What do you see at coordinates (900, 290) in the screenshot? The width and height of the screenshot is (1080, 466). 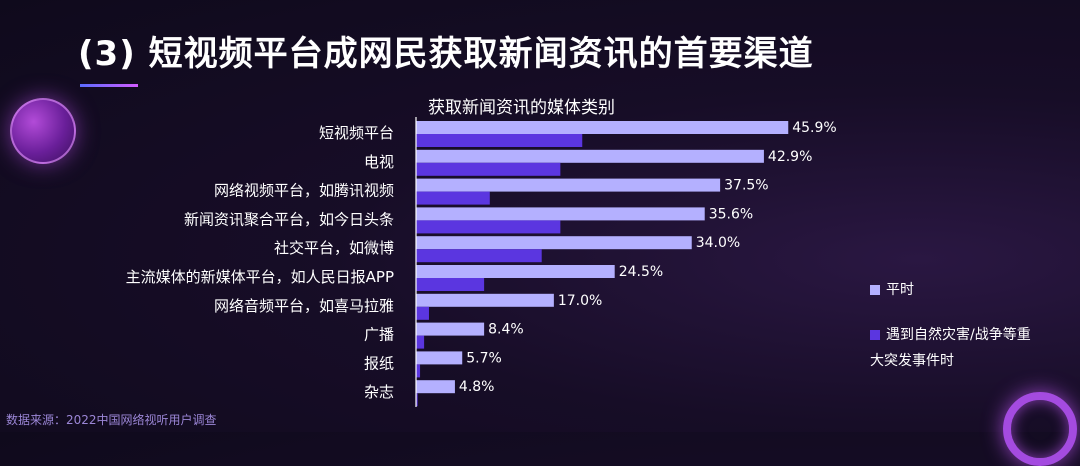 I see `legend-label-normal: 平时` at bounding box center [900, 290].